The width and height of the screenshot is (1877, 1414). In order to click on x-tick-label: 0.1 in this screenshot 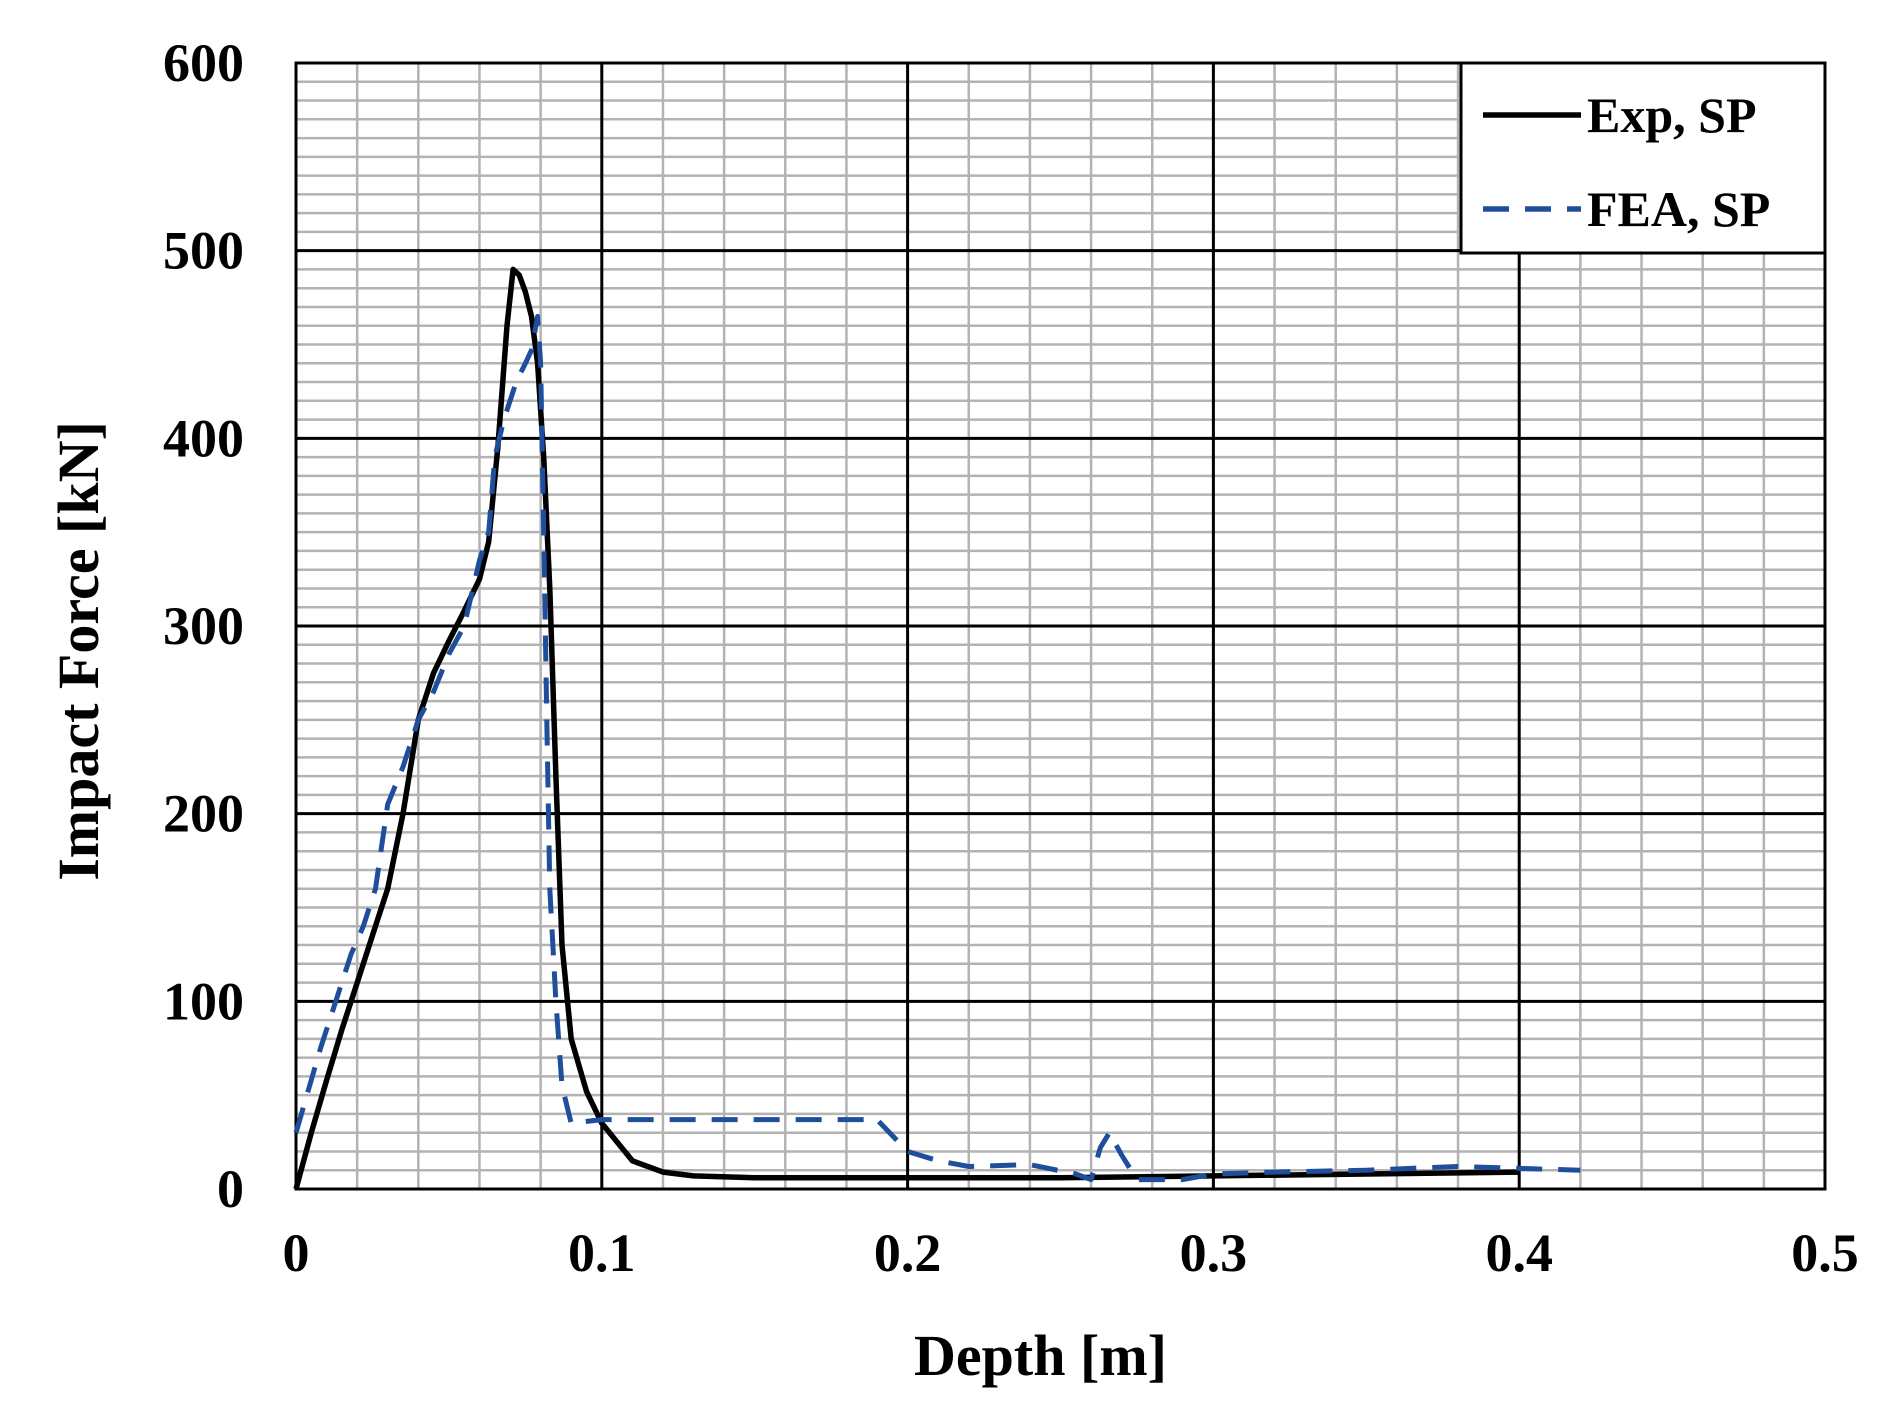, I will do `click(602, 1253)`.